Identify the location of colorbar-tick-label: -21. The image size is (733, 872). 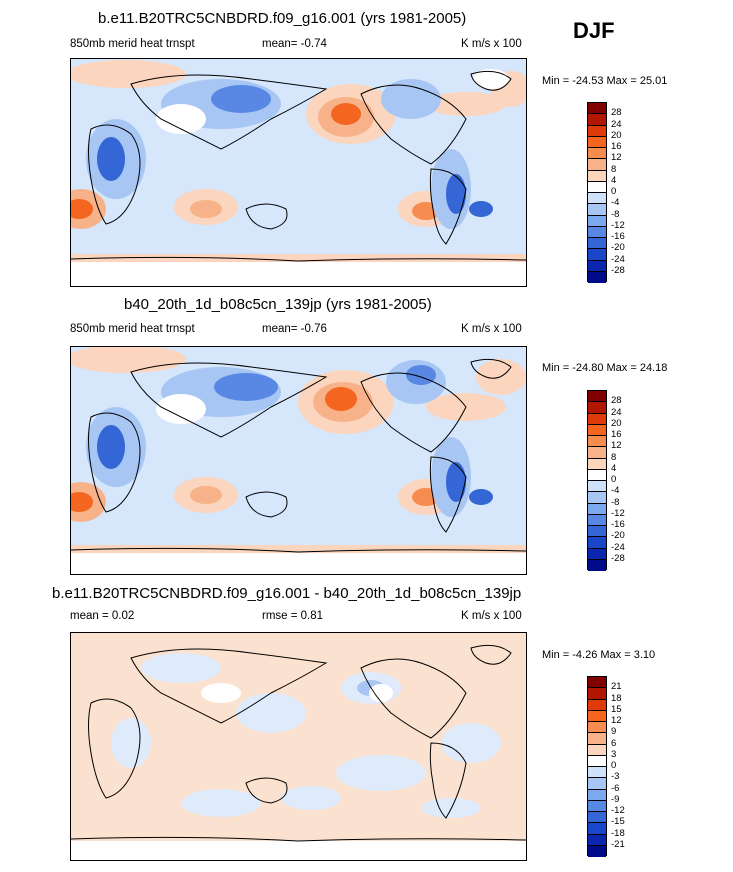
(618, 844).